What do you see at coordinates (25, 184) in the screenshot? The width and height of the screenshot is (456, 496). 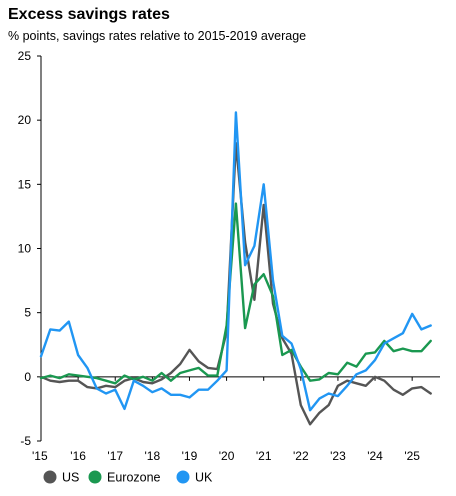 I see `y-tick-label: 15` at bounding box center [25, 184].